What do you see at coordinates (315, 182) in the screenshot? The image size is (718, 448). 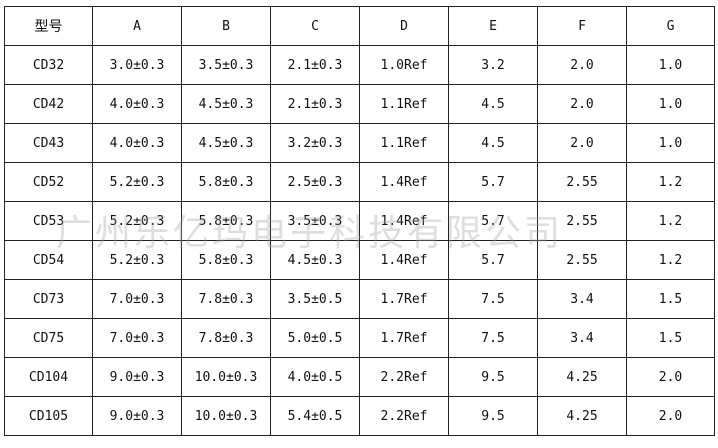 I see `table-cell: 2.5±0.3` at bounding box center [315, 182].